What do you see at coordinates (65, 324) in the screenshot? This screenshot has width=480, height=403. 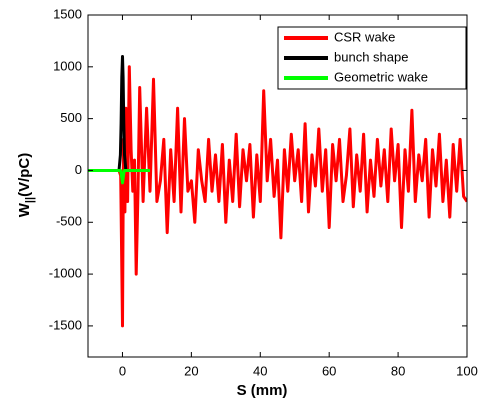 I see `y-tick-label: -1500` at bounding box center [65, 324].